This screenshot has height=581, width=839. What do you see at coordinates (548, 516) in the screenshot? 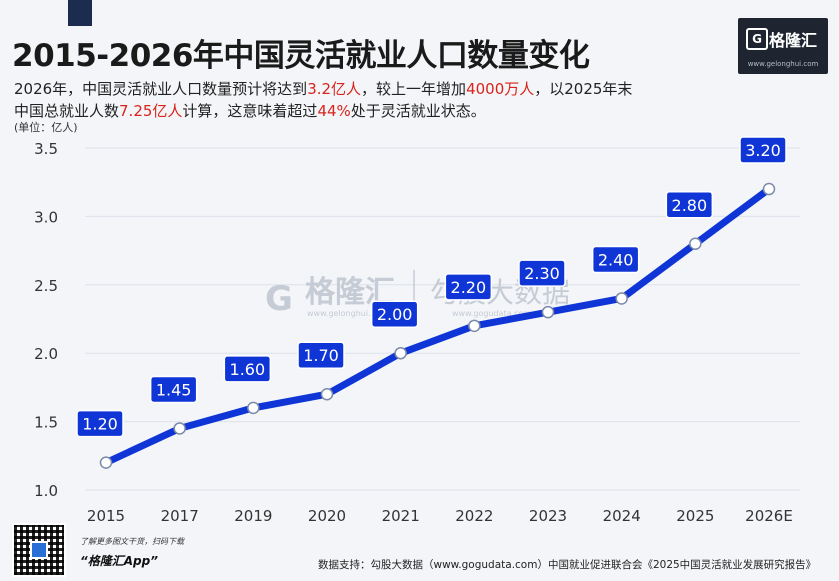
I see `x-tick-label: 2023` at bounding box center [548, 516].